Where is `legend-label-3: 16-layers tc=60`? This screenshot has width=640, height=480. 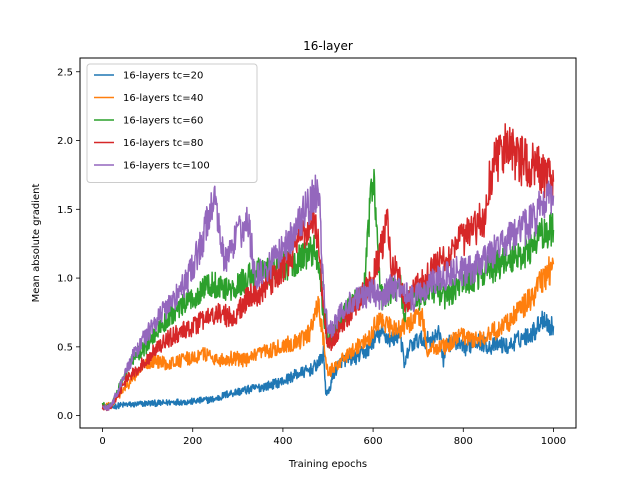
legend-label-3: 16-layers tc=60 is located at coordinates (163, 121).